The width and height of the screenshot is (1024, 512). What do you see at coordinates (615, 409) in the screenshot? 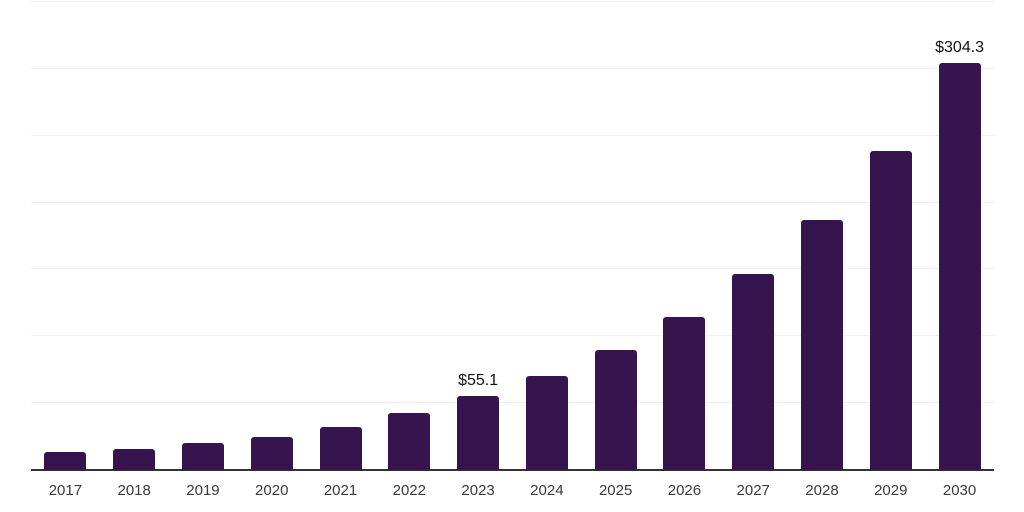
I see `bar-2025` at bounding box center [615, 409].